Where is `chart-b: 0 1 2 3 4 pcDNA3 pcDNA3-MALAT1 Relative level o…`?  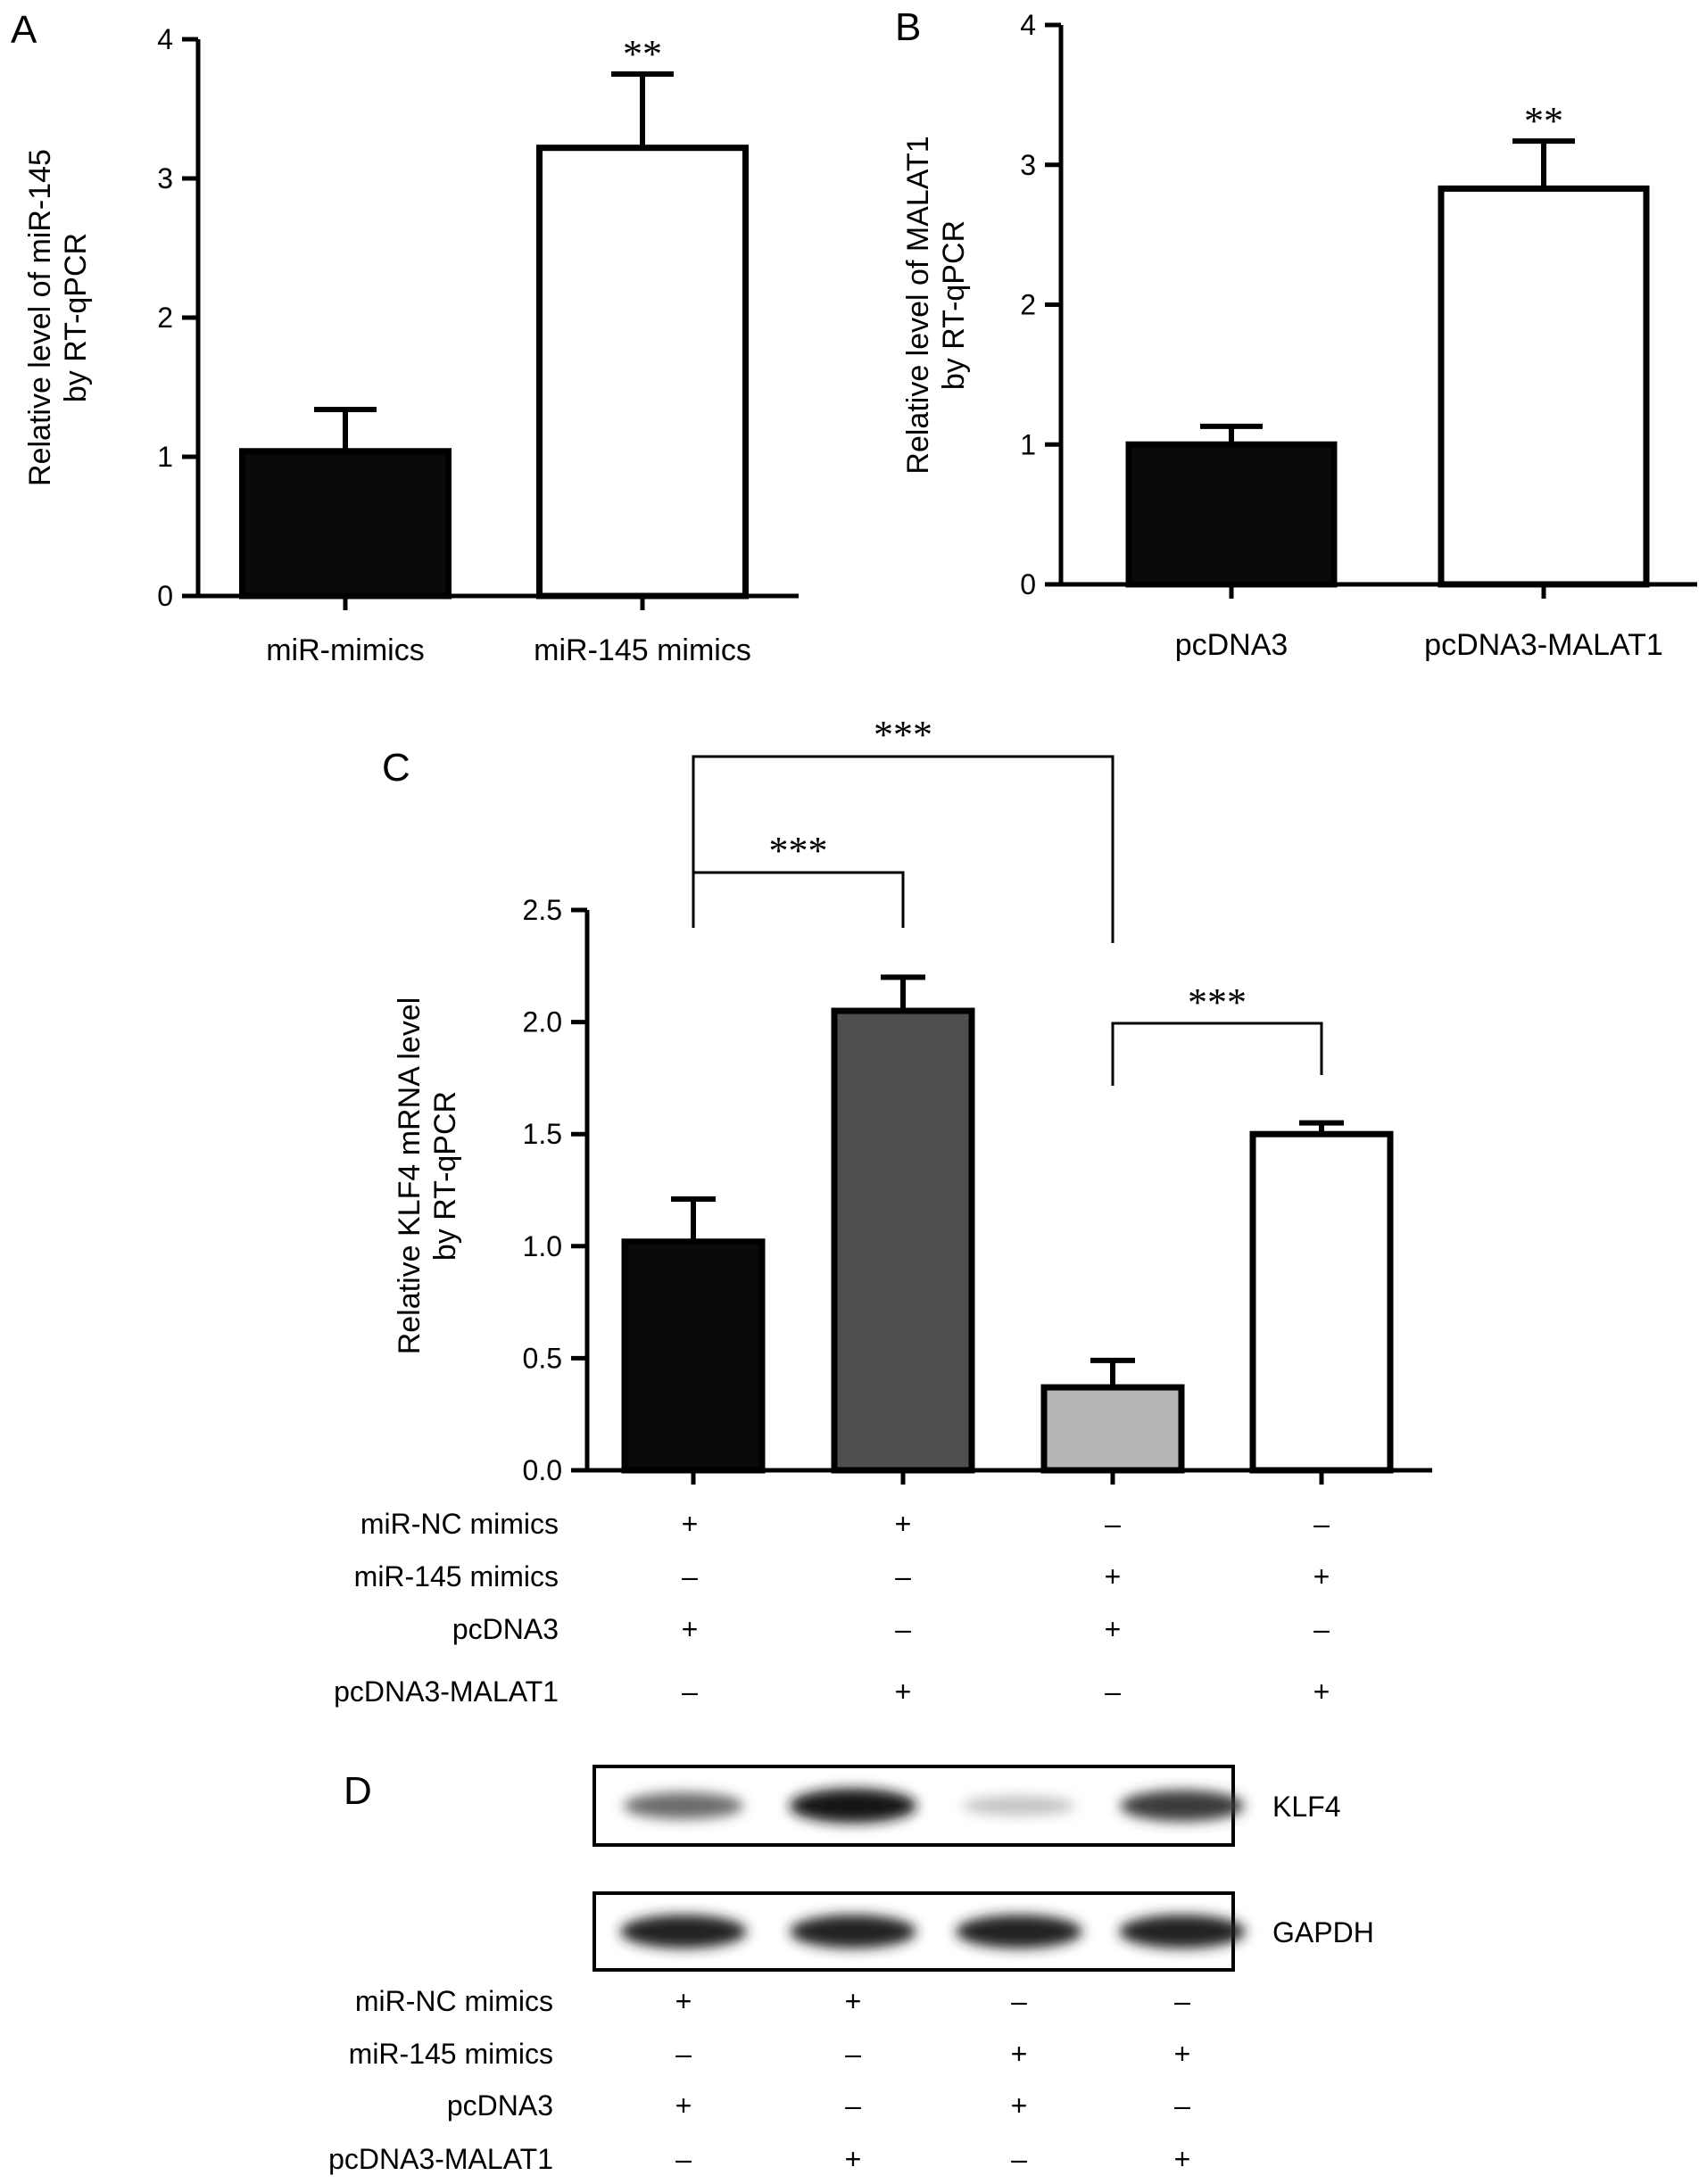
chart-b: 0 1 2 3 4 pcDNA3 pcDNA3-MALAT1 Relative level o… is located at coordinates (1299, 335).